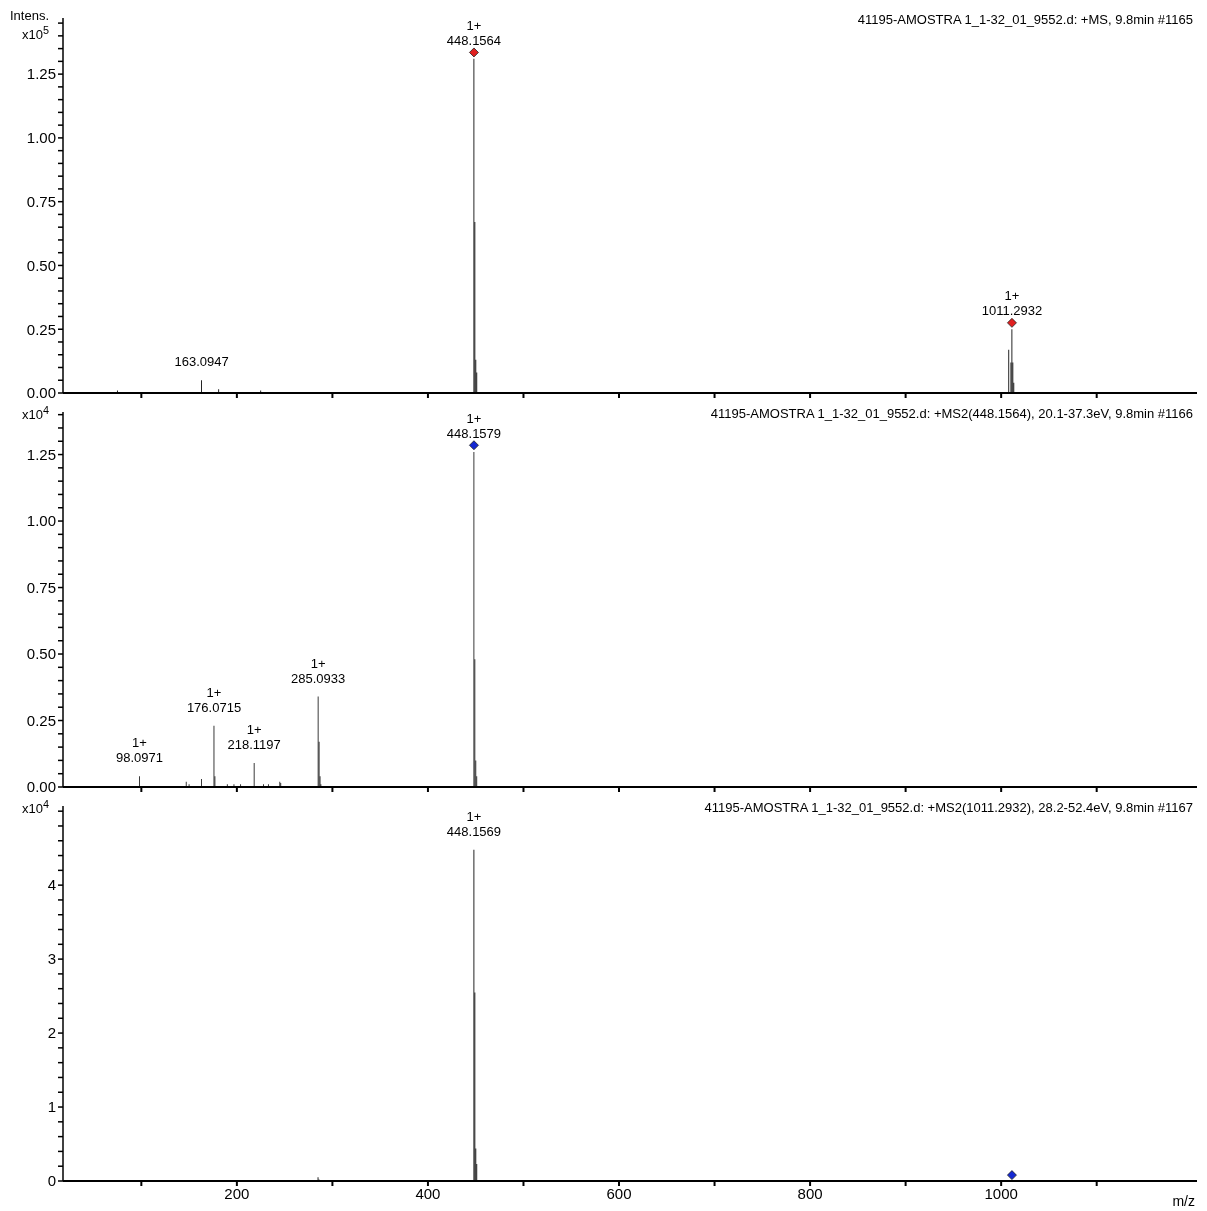  I want to click on y-tick-label: 3, so click(51, 959).